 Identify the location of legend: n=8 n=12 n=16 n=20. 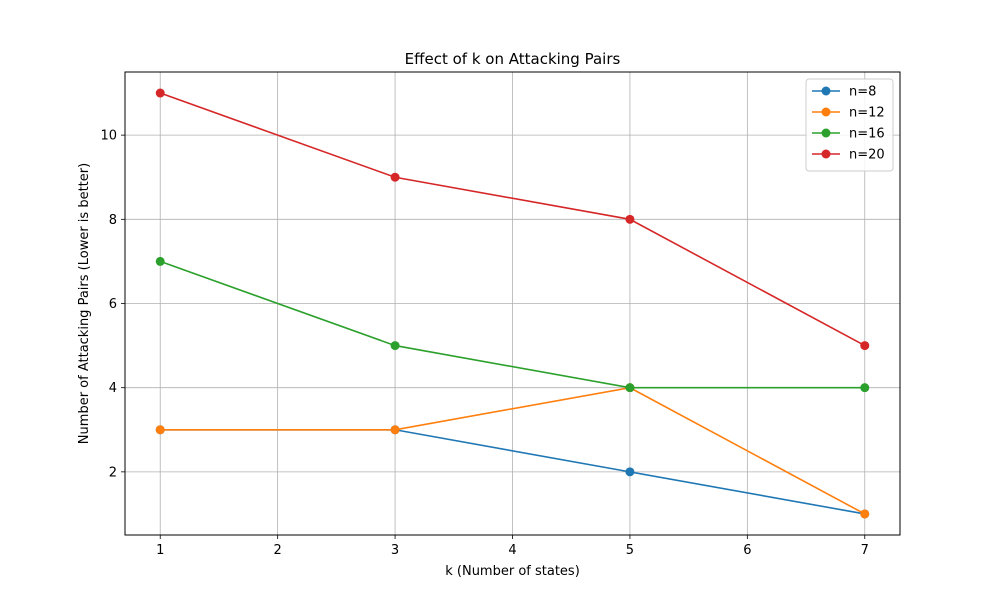
(849, 125).